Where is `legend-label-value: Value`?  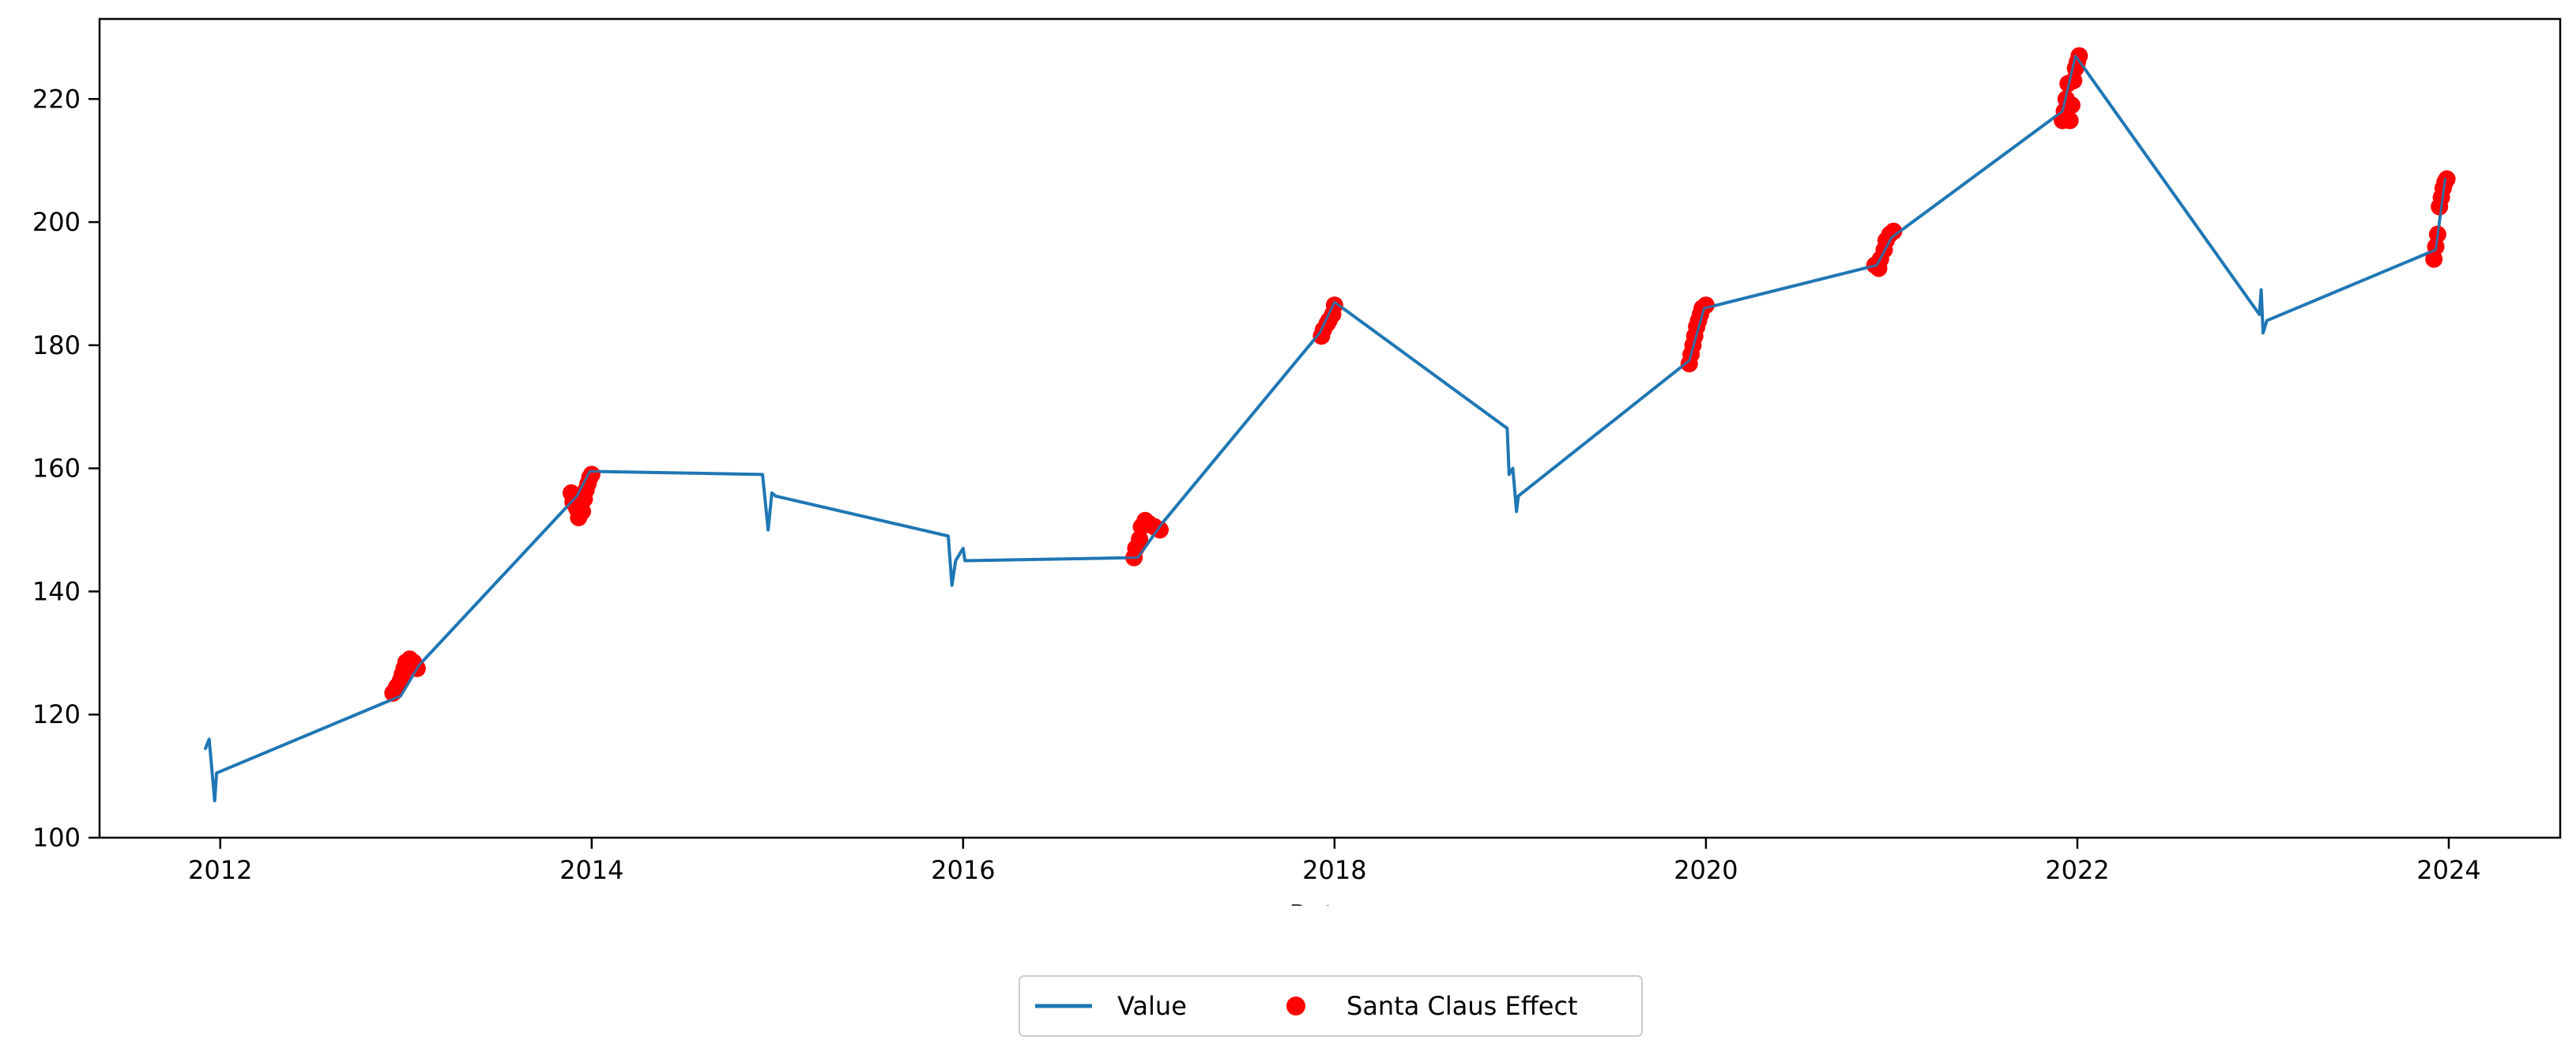
legend-label-value: Value is located at coordinates (1152, 1006).